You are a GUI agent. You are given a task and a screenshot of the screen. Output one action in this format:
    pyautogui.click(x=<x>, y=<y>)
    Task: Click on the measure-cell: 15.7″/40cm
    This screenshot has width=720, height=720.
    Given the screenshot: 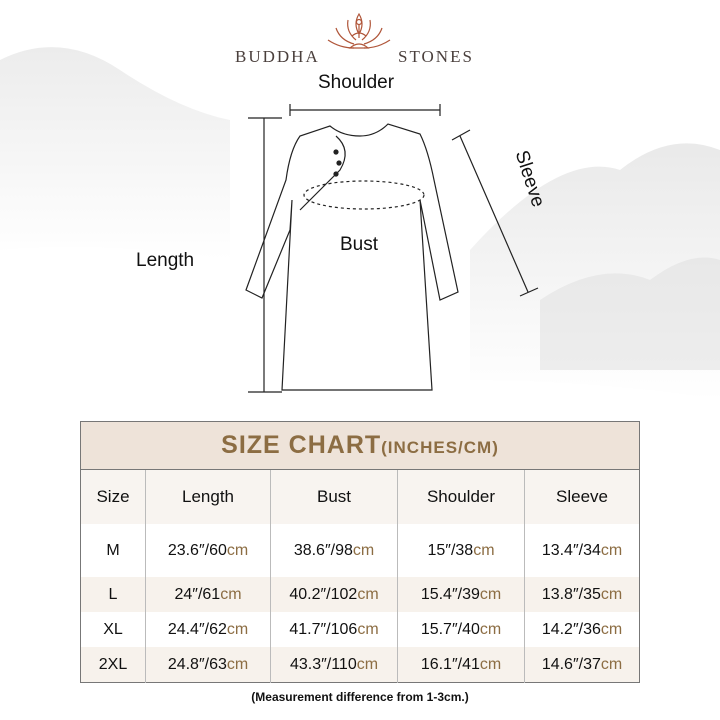 What is the action you would take?
    pyautogui.click(x=461, y=629)
    